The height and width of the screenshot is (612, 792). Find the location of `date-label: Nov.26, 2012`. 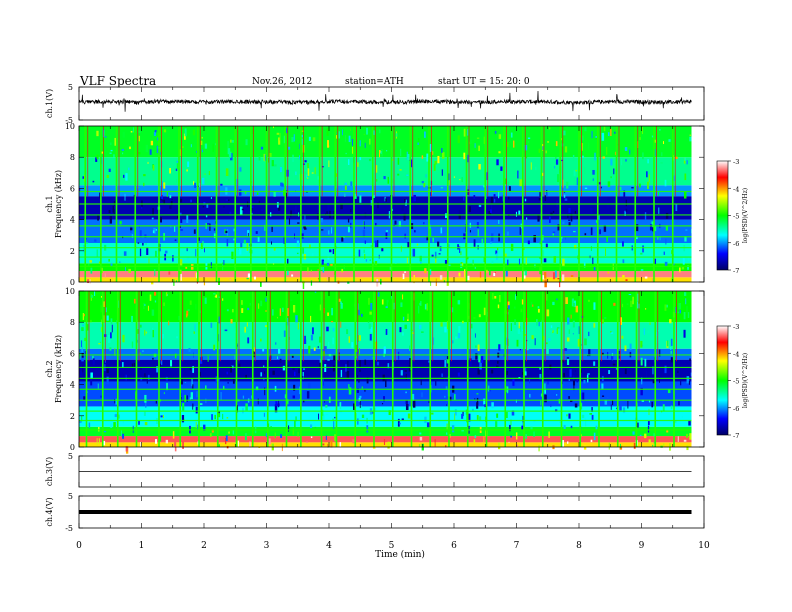

date-label: Nov.26, 2012 is located at coordinates (282, 82).